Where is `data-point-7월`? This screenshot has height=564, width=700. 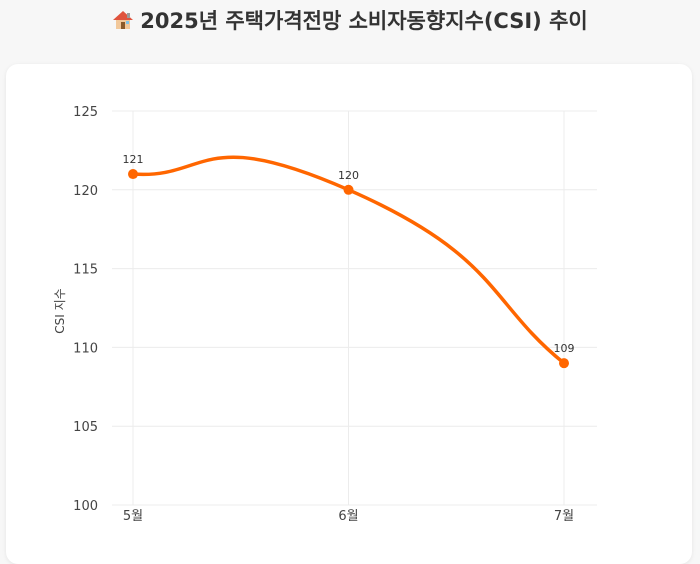 data-point-7월 is located at coordinates (564, 363).